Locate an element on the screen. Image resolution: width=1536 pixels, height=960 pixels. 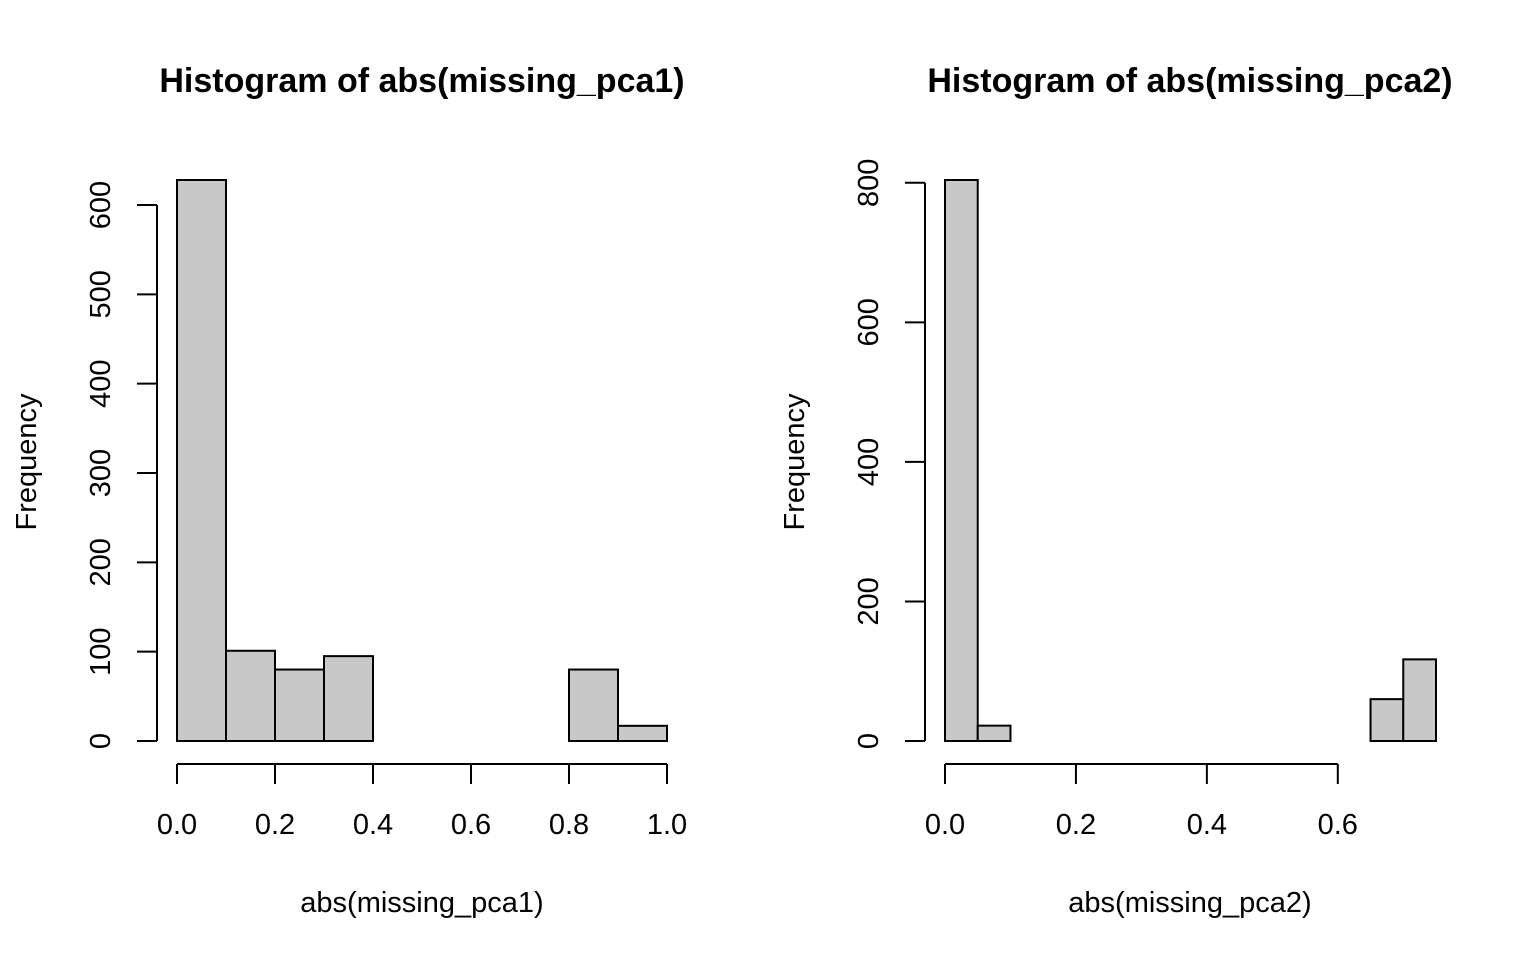
x-axis: 0.0 0.2 0.4 0.6 is located at coordinates (1141, 802).